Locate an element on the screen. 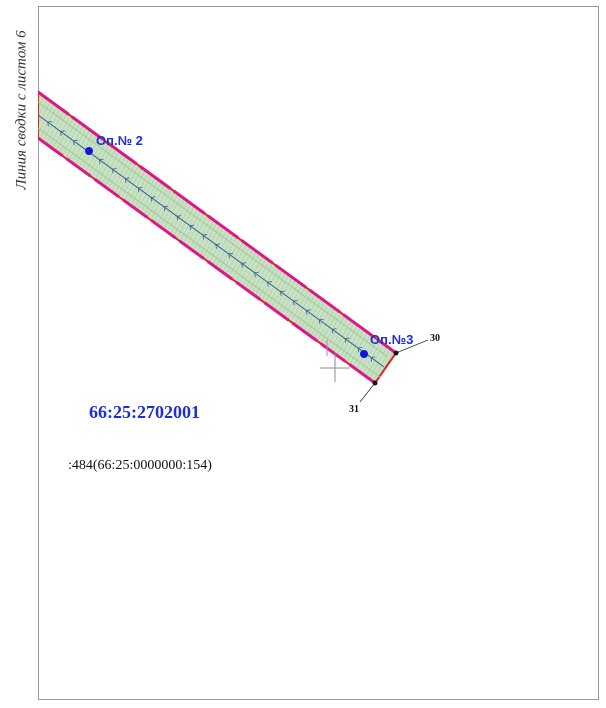 The image size is (606, 708). boundary-label-30: 30 is located at coordinates (435, 338).